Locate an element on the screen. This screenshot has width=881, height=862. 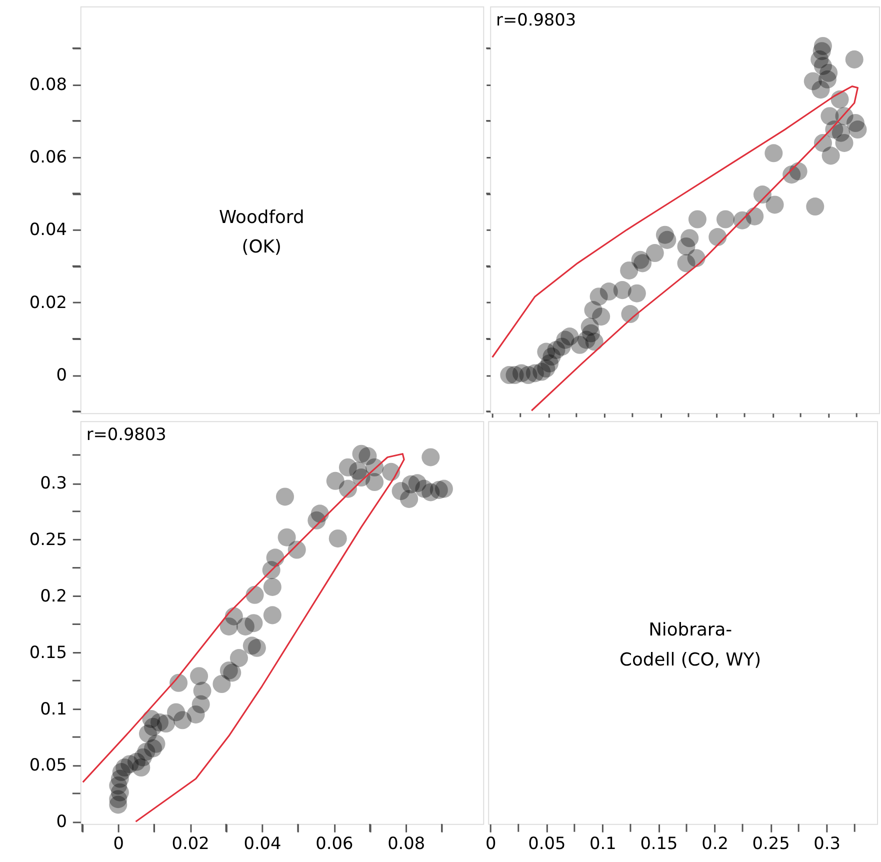
y-tick-label: 0.25 is located at coordinates (48, 539).